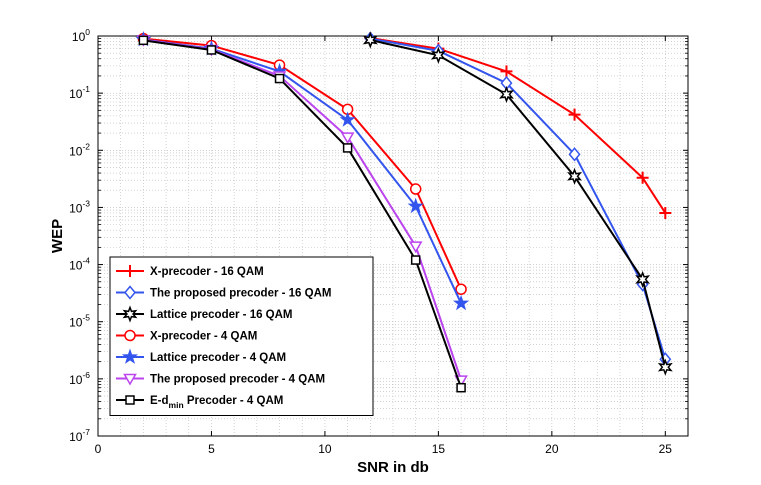 Image resolution: width=761 pixels, height=485 pixels. I want to click on y-tick-label: 10⁻⁵, so click(79, 321).